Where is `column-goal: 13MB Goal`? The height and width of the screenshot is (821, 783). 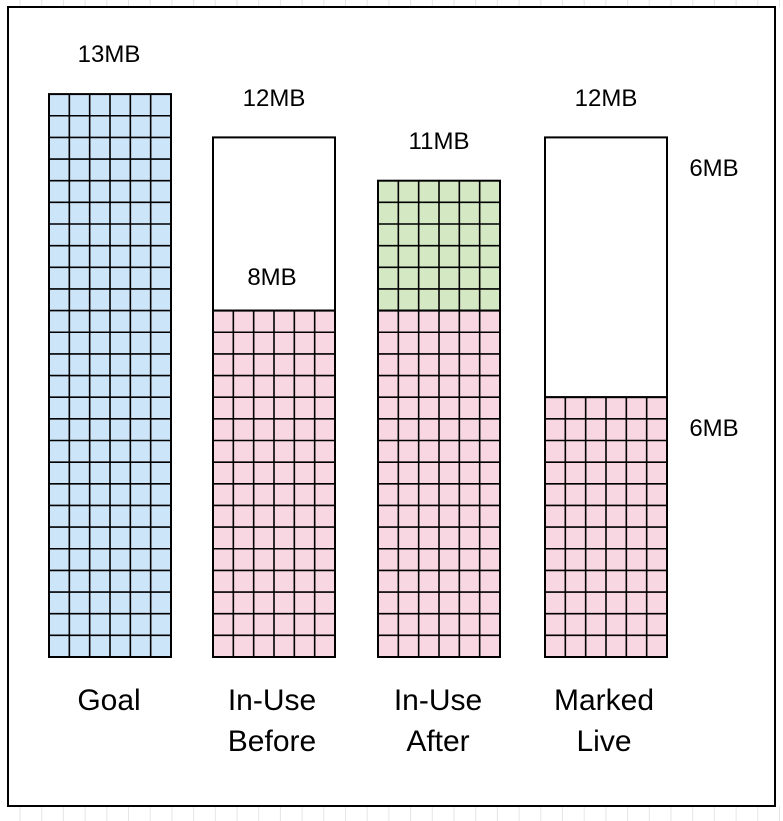
column-goal: 13MB Goal is located at coordinates (110, 379).